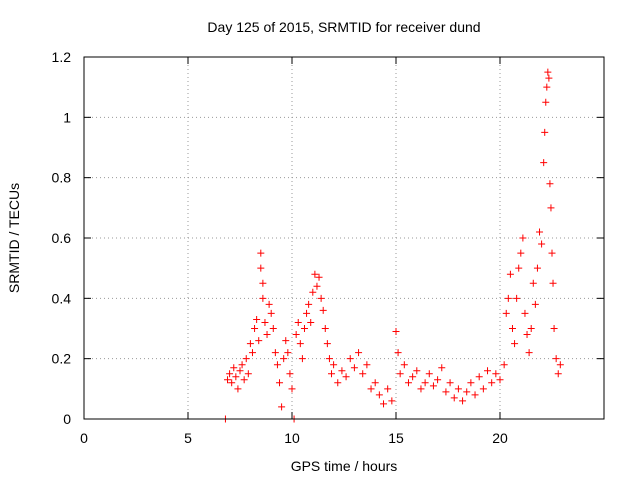 The image size is (640, 480). What do you see at coordinates (62, 298) in the screenshot?
I see `y-tick-label: 0.4` at bounding box center [62, 298].